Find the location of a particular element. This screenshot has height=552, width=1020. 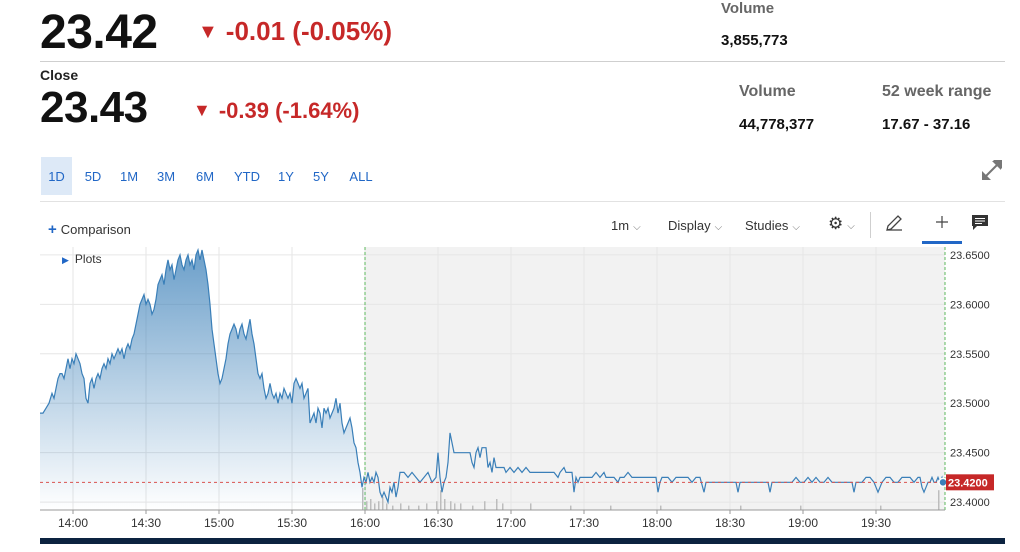

plus-icon: + is located at coordinates (52, 229).